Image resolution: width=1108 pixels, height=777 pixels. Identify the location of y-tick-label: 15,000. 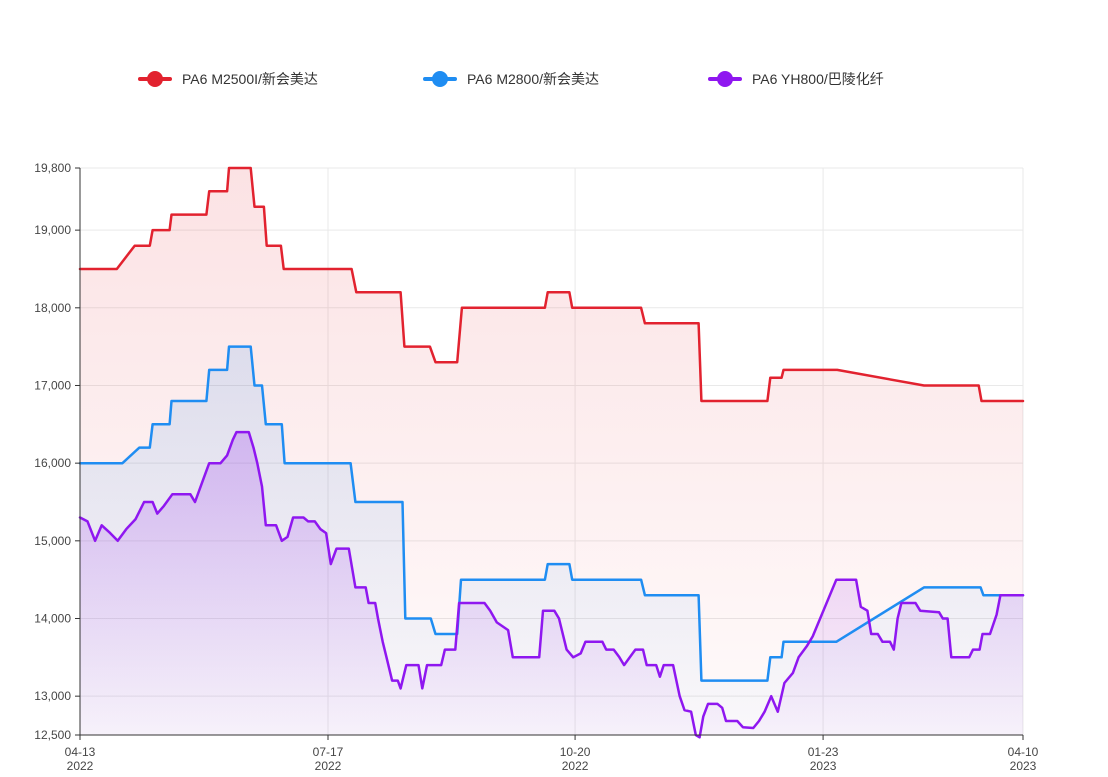
(52, 541).